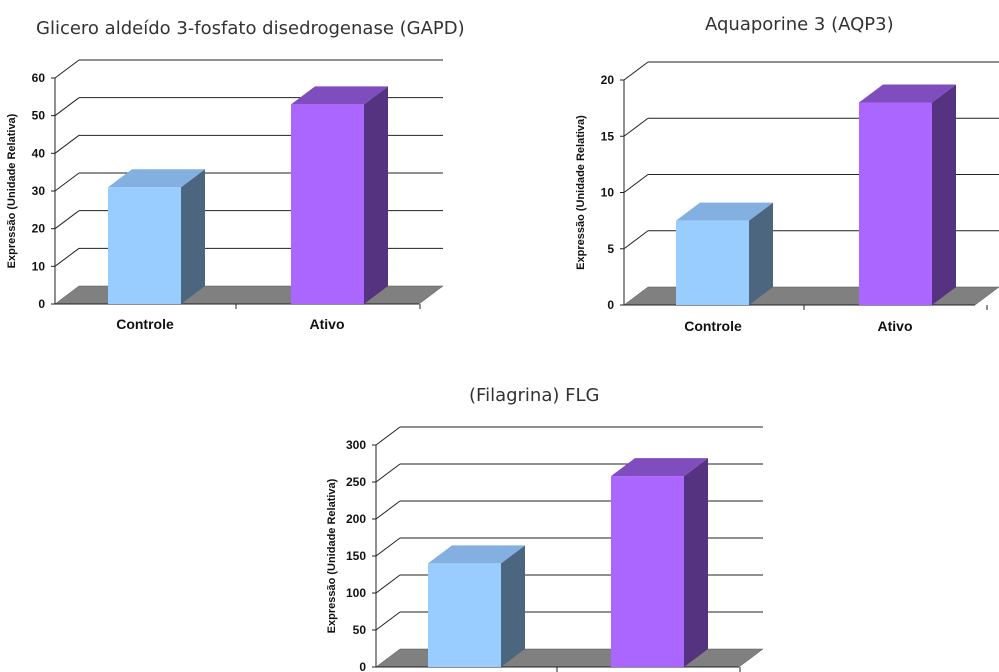 The image size is (999, 672). I want to click on y-tick-label: 300, so click(356, 445).